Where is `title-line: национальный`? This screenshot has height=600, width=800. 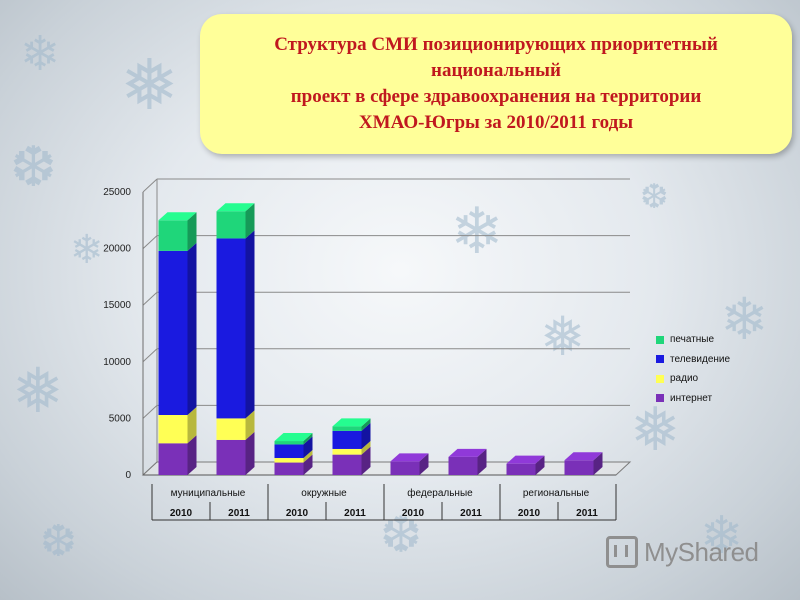
title-line: национальный is located at coordinates (496, 70).